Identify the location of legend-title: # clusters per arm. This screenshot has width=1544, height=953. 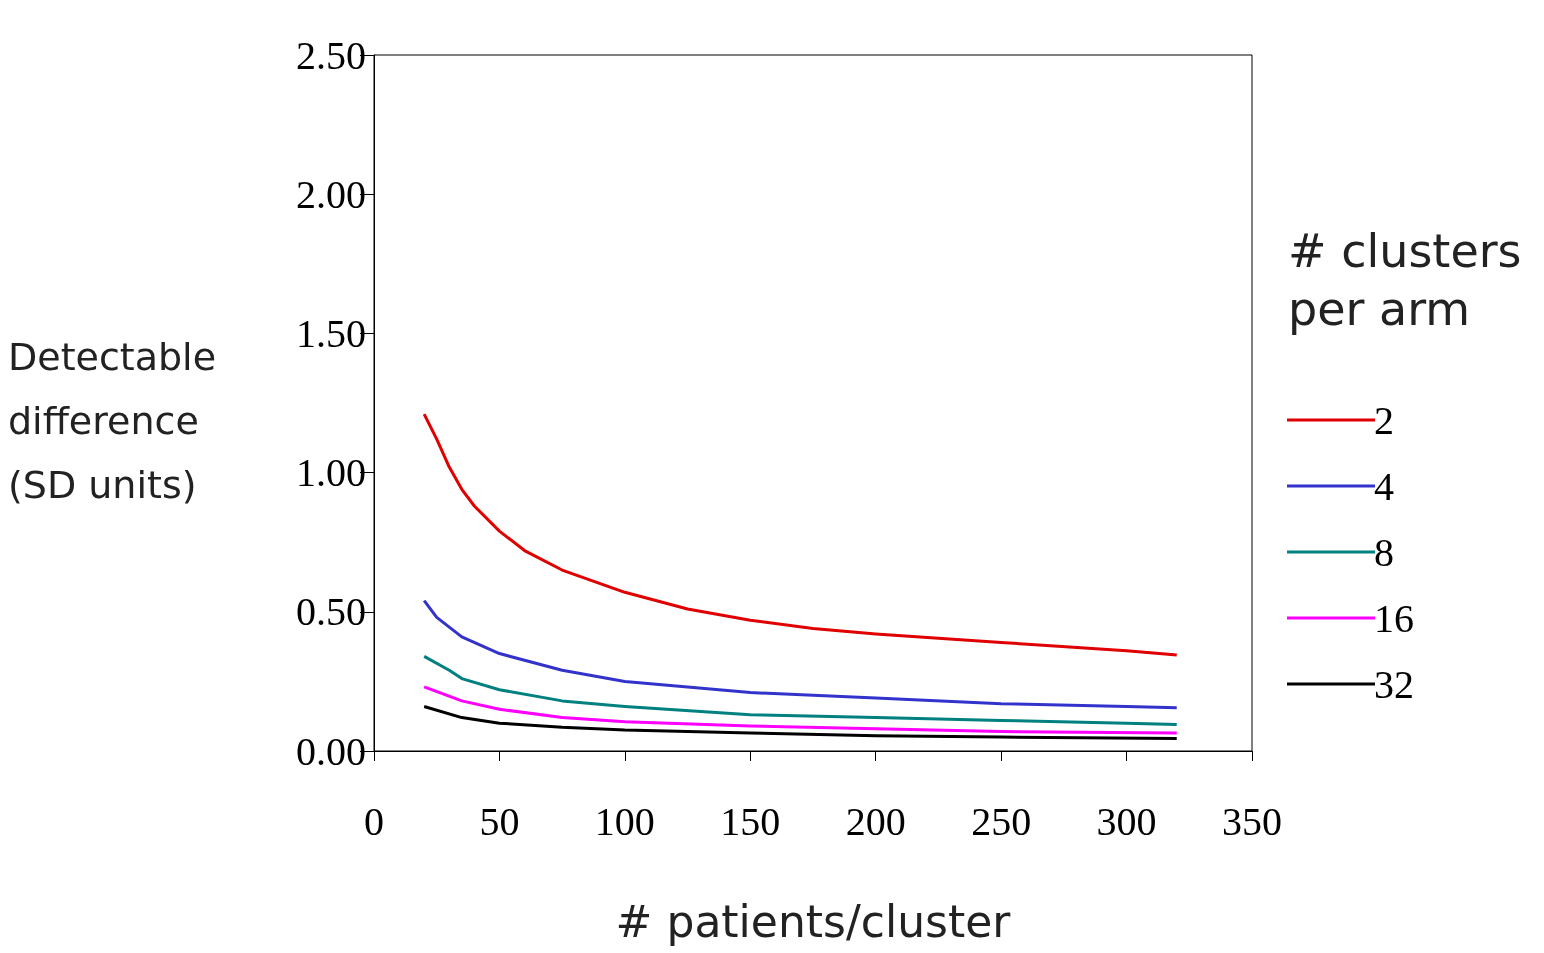
(1412, 280).